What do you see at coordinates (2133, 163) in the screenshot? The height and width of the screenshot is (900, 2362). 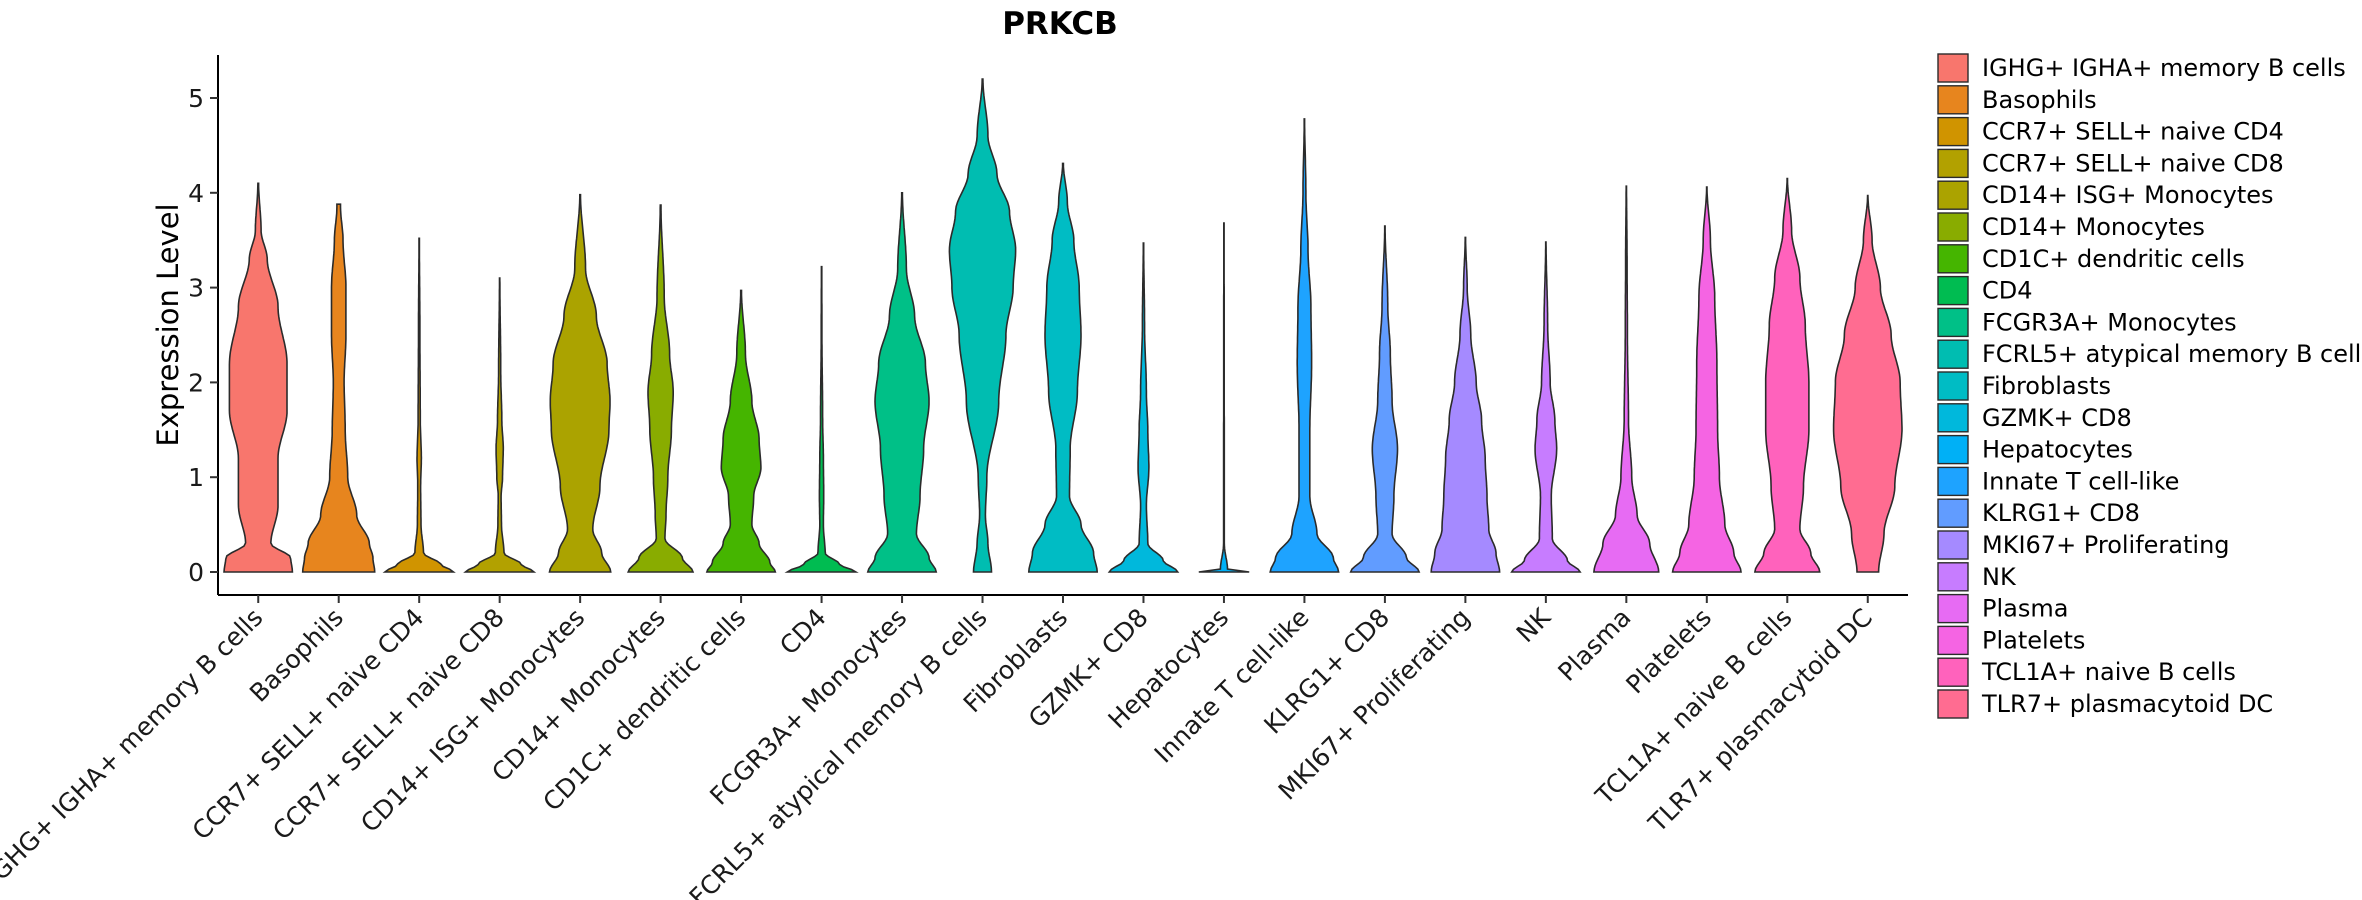 I see `legend-label: CCR7+ SELL+ naive CD8` at bounding box center [2133, 163].